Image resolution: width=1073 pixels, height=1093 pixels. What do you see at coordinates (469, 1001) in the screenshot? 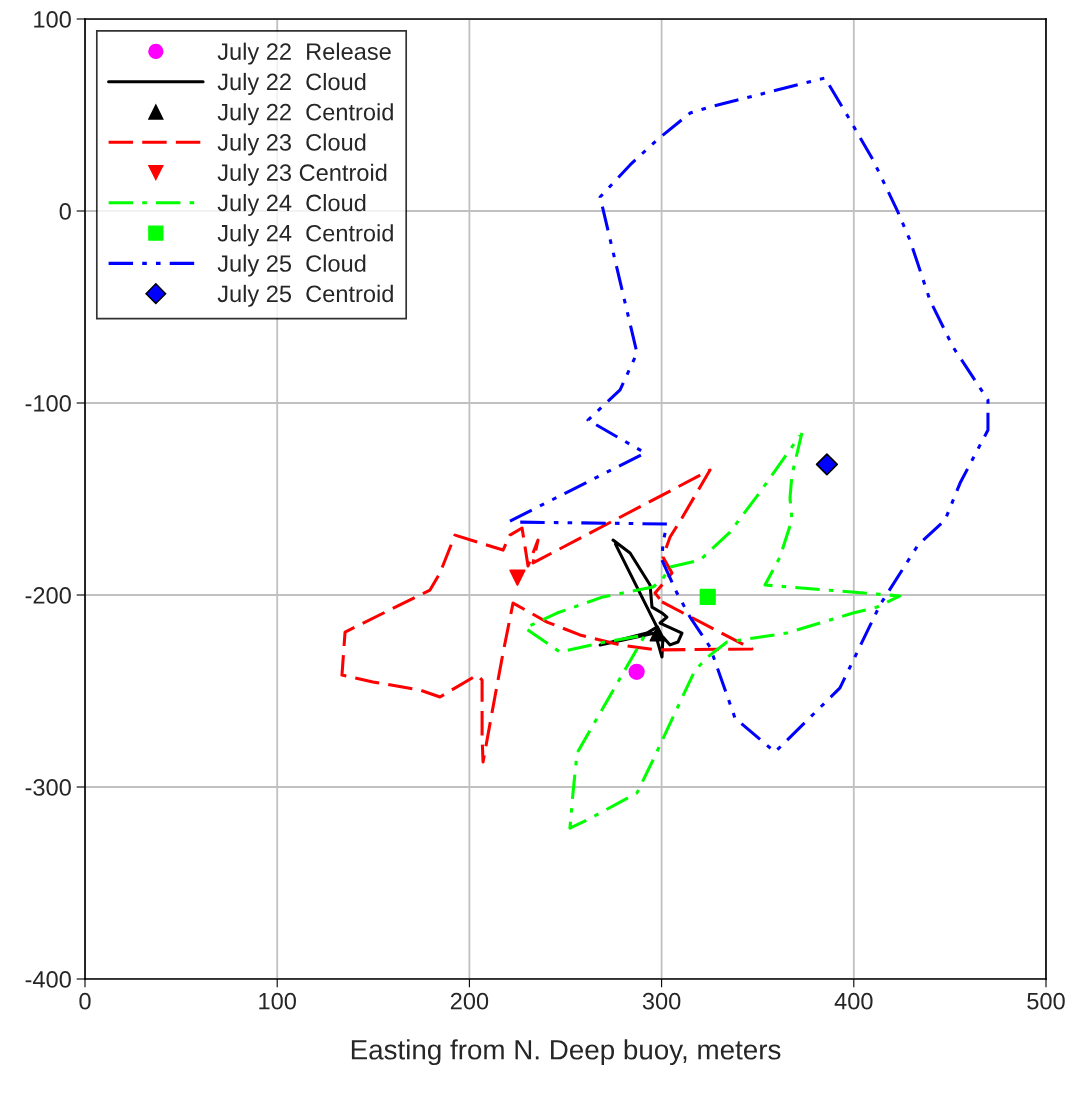
I see `x-tick-label: 200` at bounding box center [469, 1001].